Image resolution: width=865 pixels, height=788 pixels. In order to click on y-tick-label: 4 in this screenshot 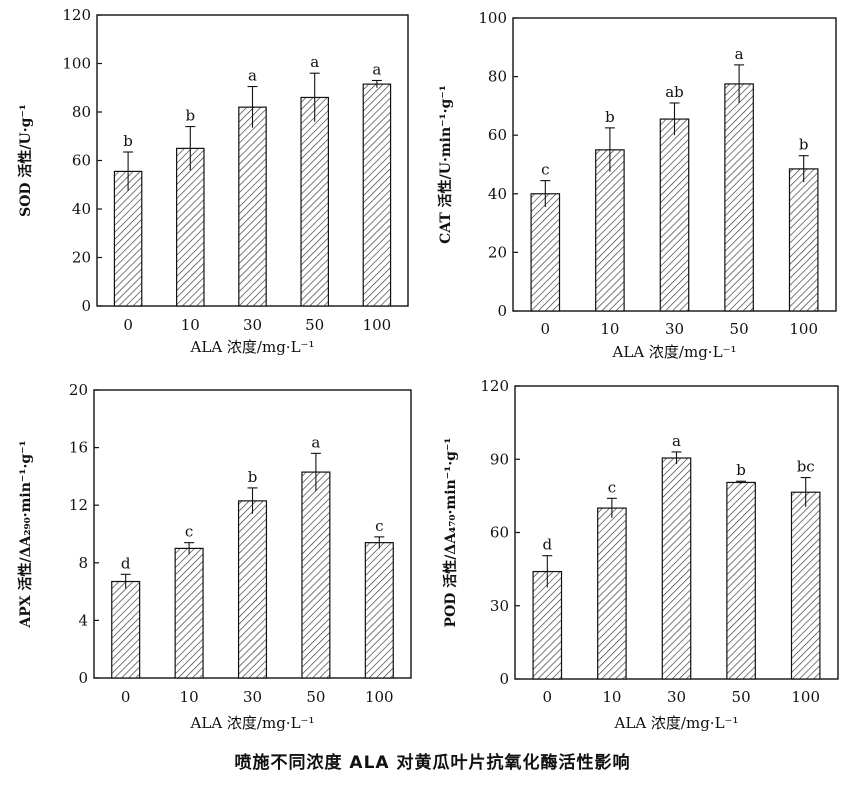, I will do `click(83, 620)`.